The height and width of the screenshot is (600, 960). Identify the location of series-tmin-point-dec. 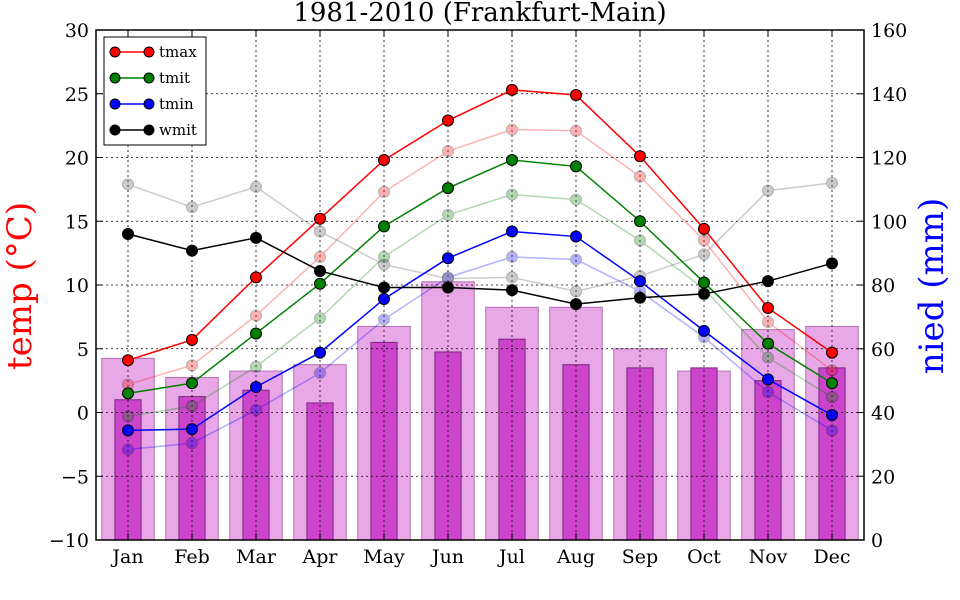
(832, 415).